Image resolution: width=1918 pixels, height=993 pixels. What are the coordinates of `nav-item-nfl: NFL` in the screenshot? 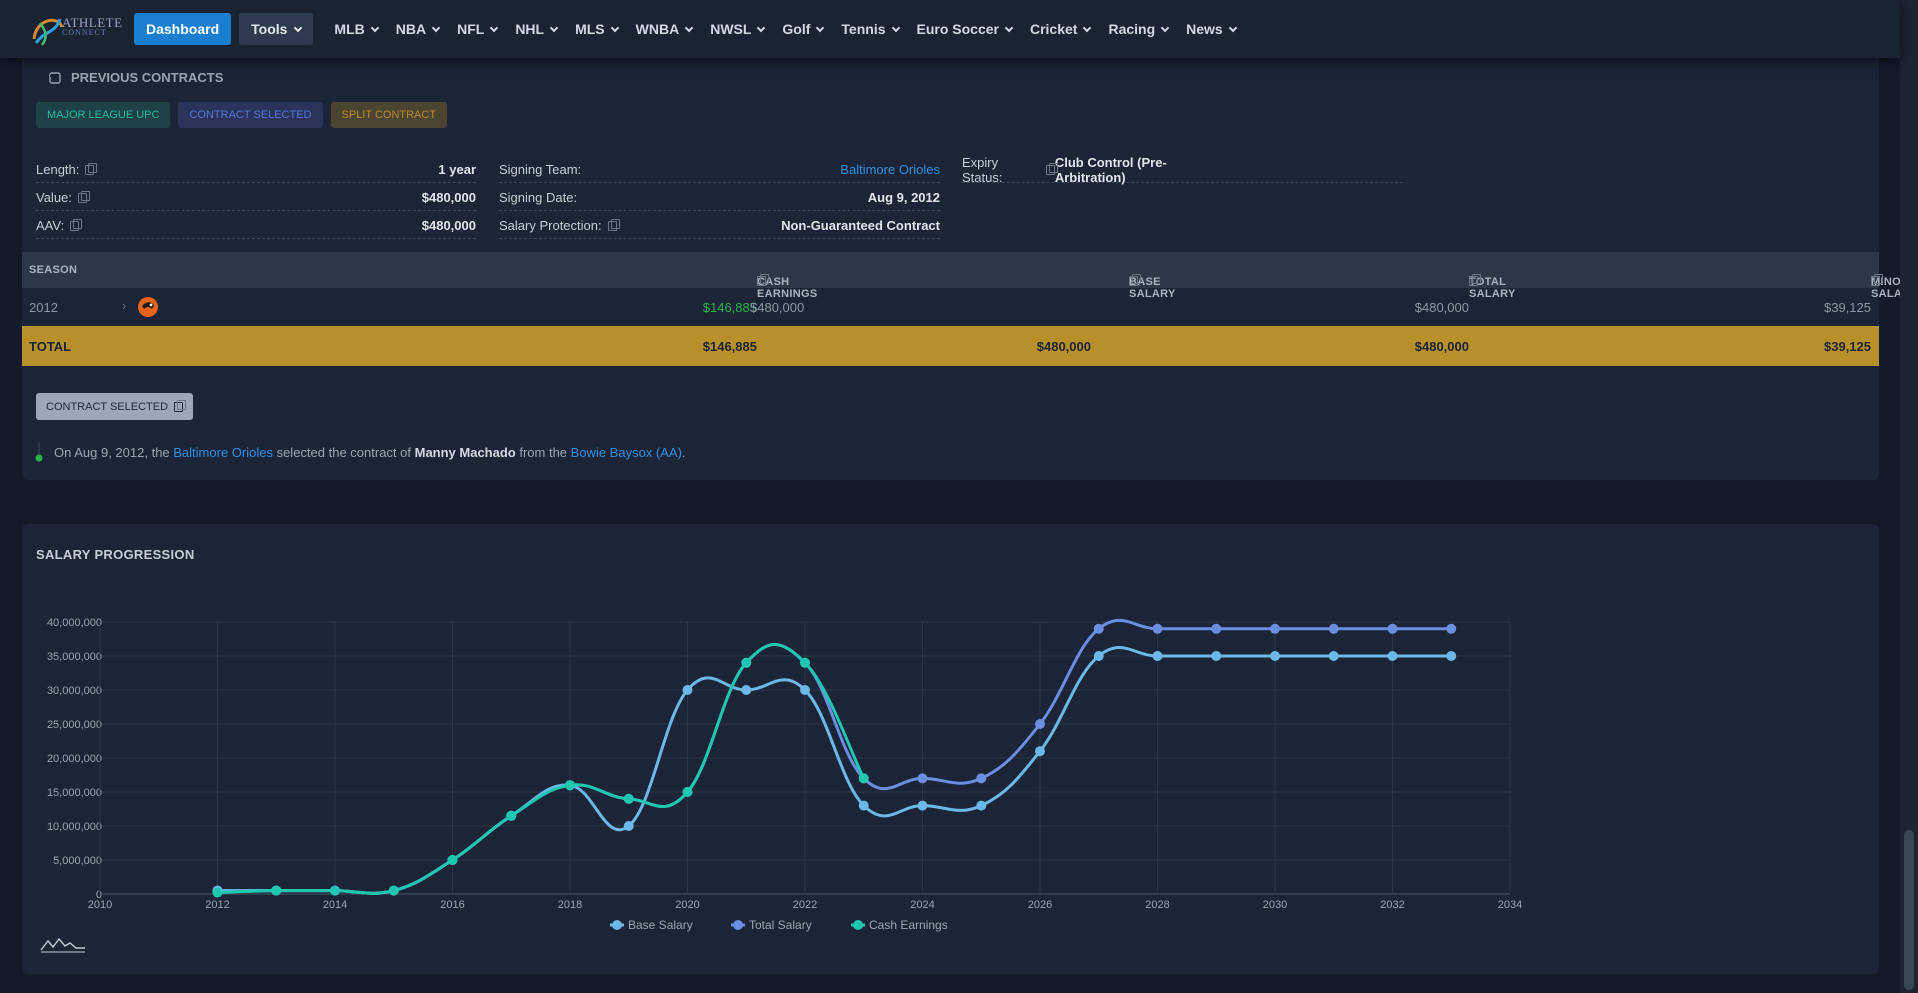 It's located at (477, 29).